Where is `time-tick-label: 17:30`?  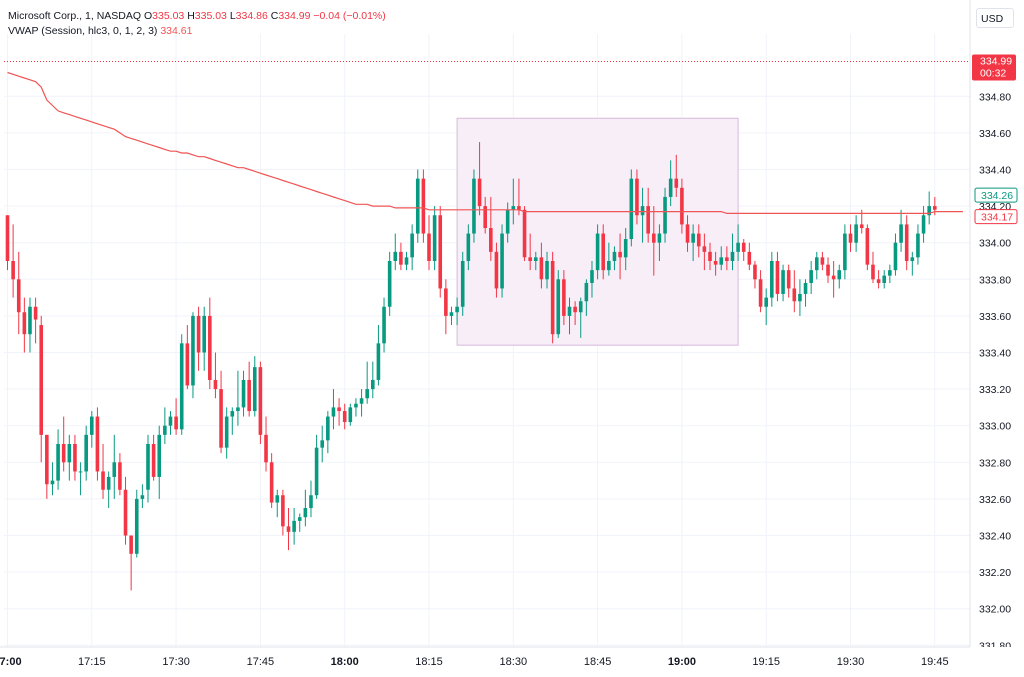
time-tick-label: 17:30 is located at coordinates (176, 662).